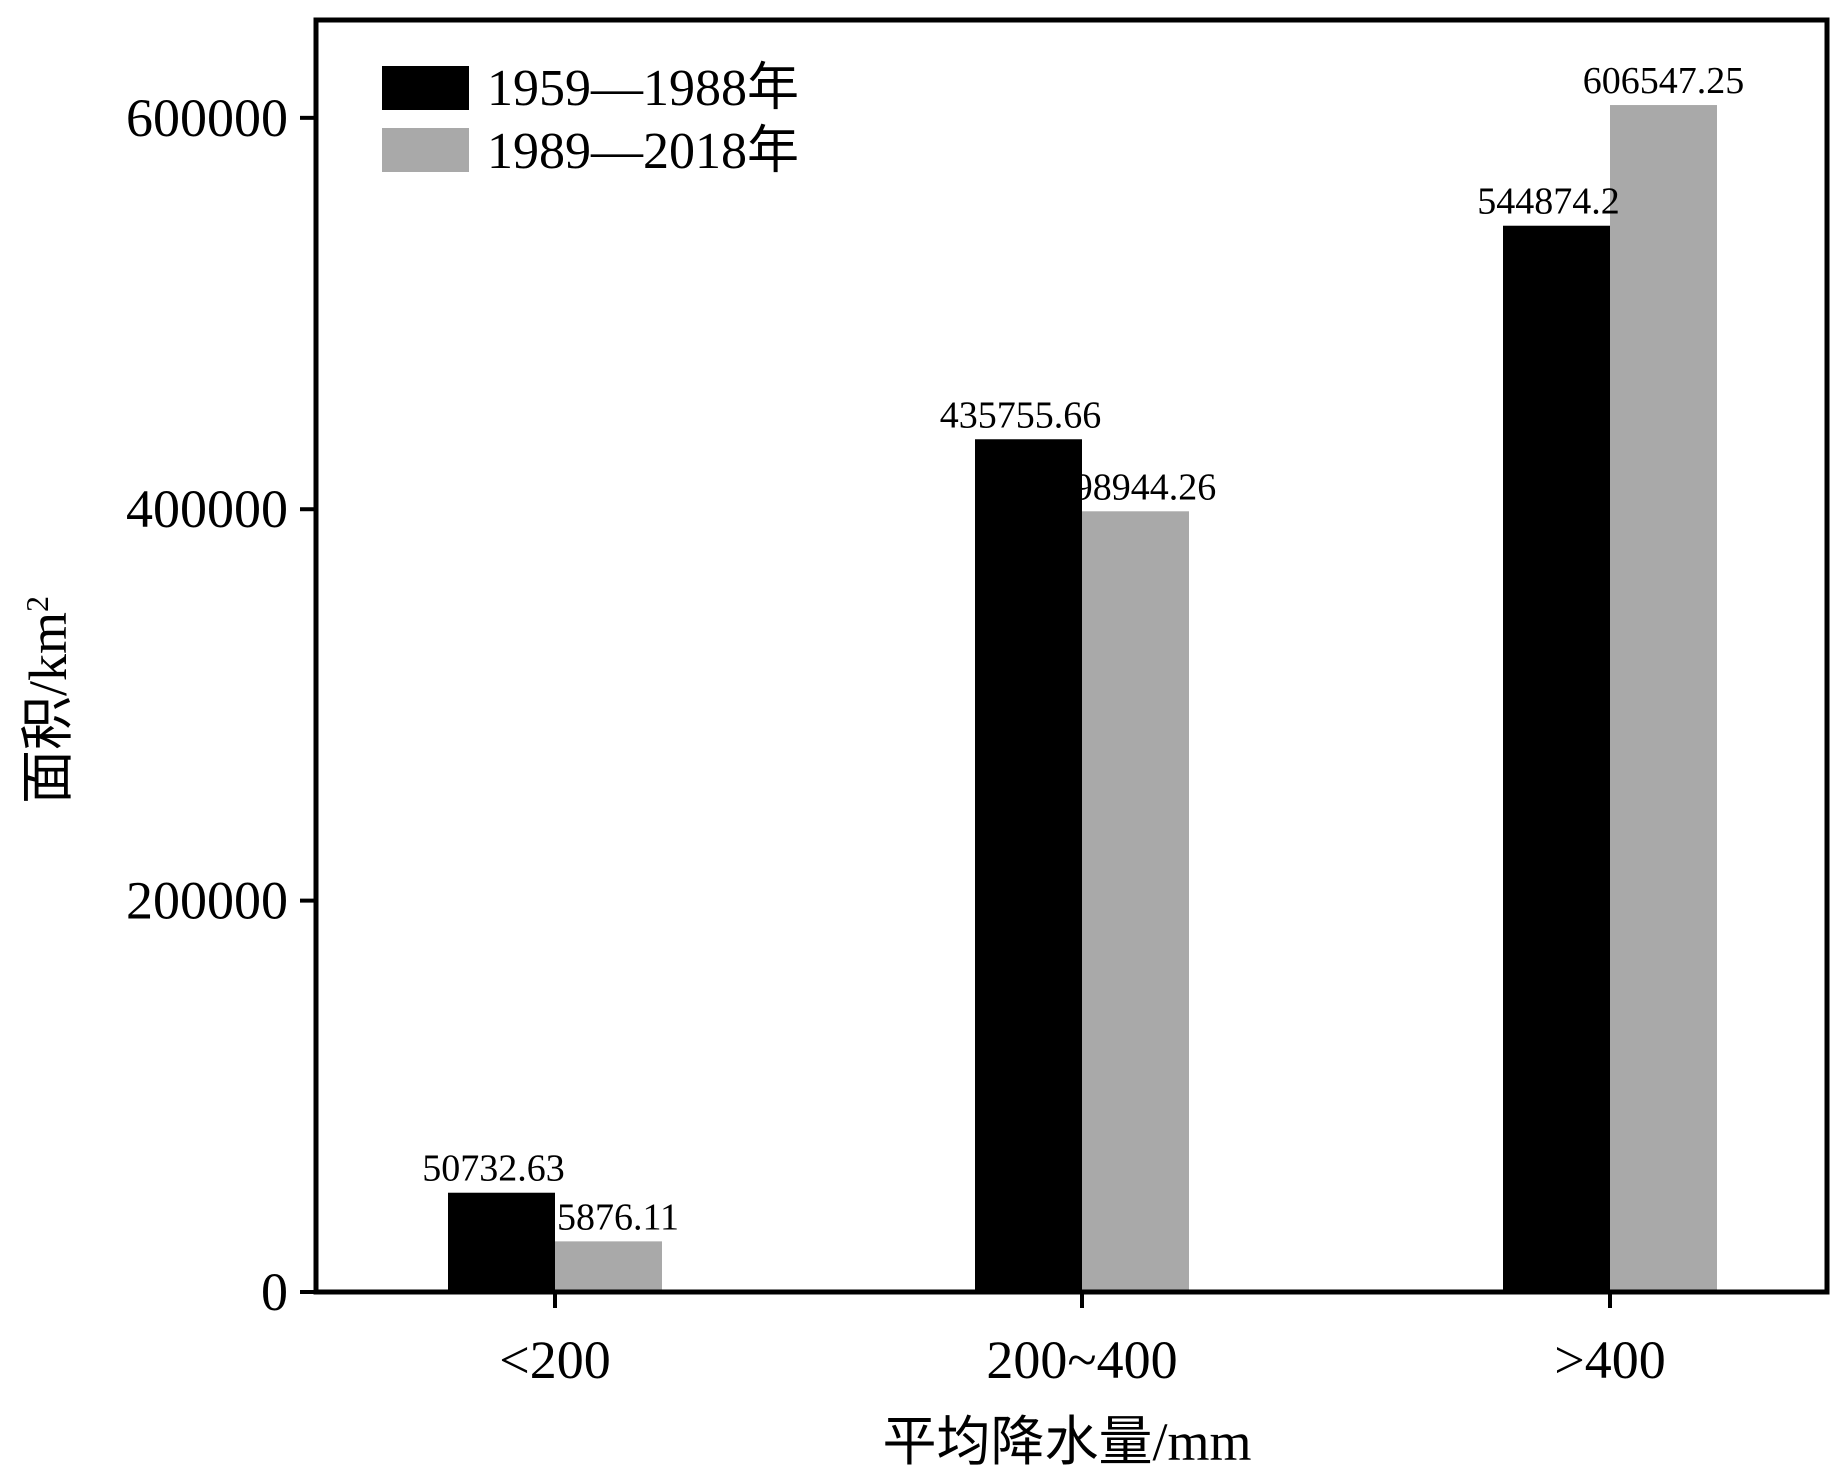  Describe the element at coordinates (207, 901) in the screenshot. I see `y-tick-label-2: 200000` at that location.